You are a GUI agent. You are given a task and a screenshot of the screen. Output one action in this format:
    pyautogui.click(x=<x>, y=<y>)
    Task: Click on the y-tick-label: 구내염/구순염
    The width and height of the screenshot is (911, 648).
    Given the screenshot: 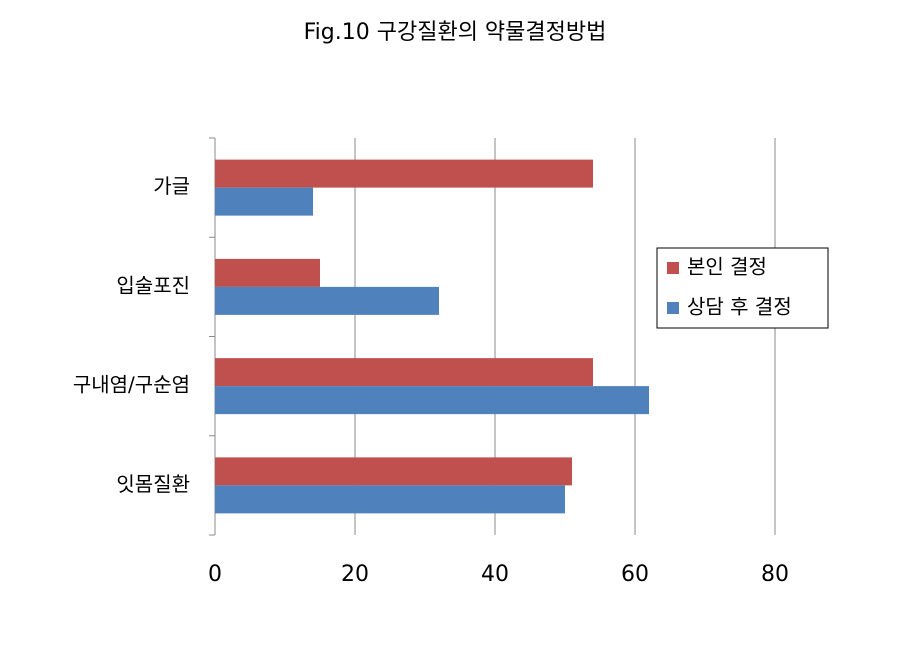 What is the action you would take?
    pyautogui.click(x=131, y=385)
    